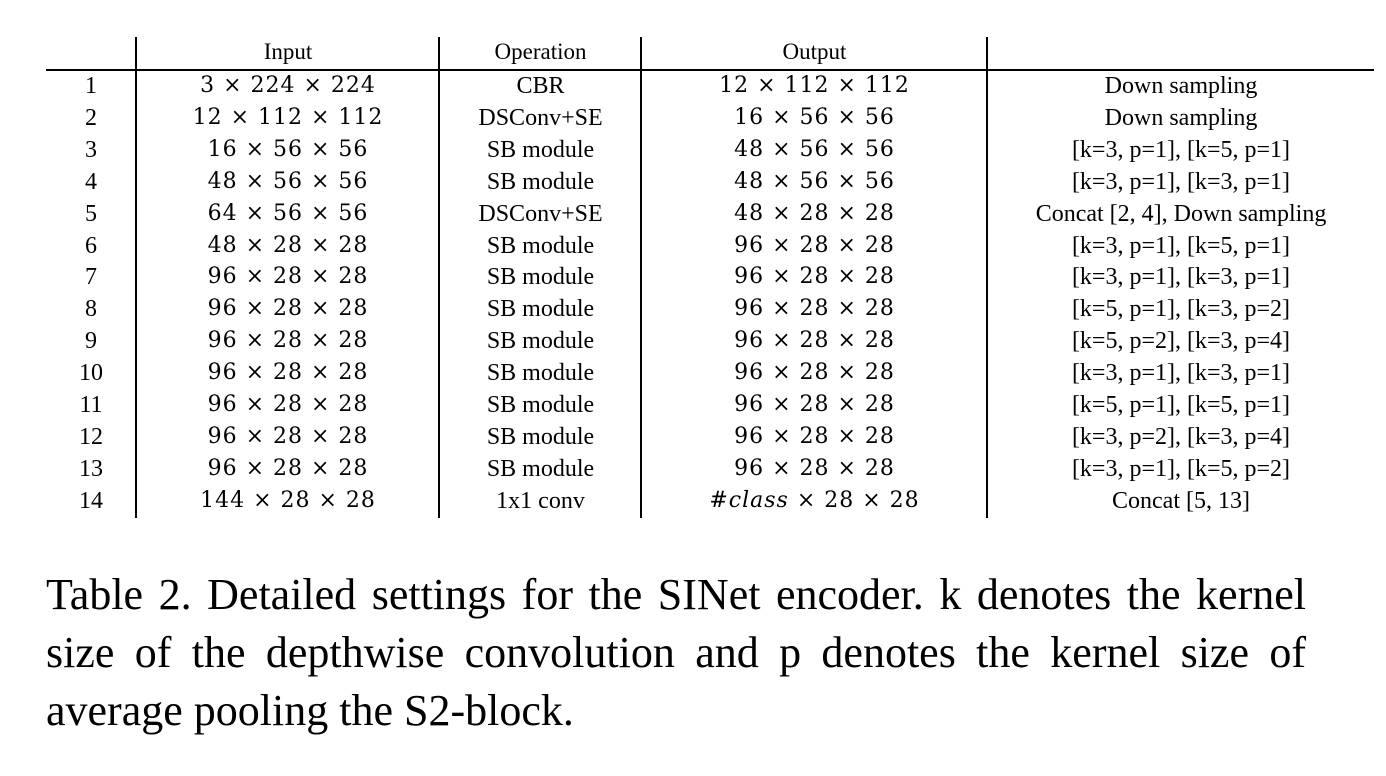 The width and height of the screenshot is (1386, 776). What do you see at coordinates (288, 149) in the screenshot?
I see `row-input: 16 × 56 × 56` at bounding box center [288, 149].